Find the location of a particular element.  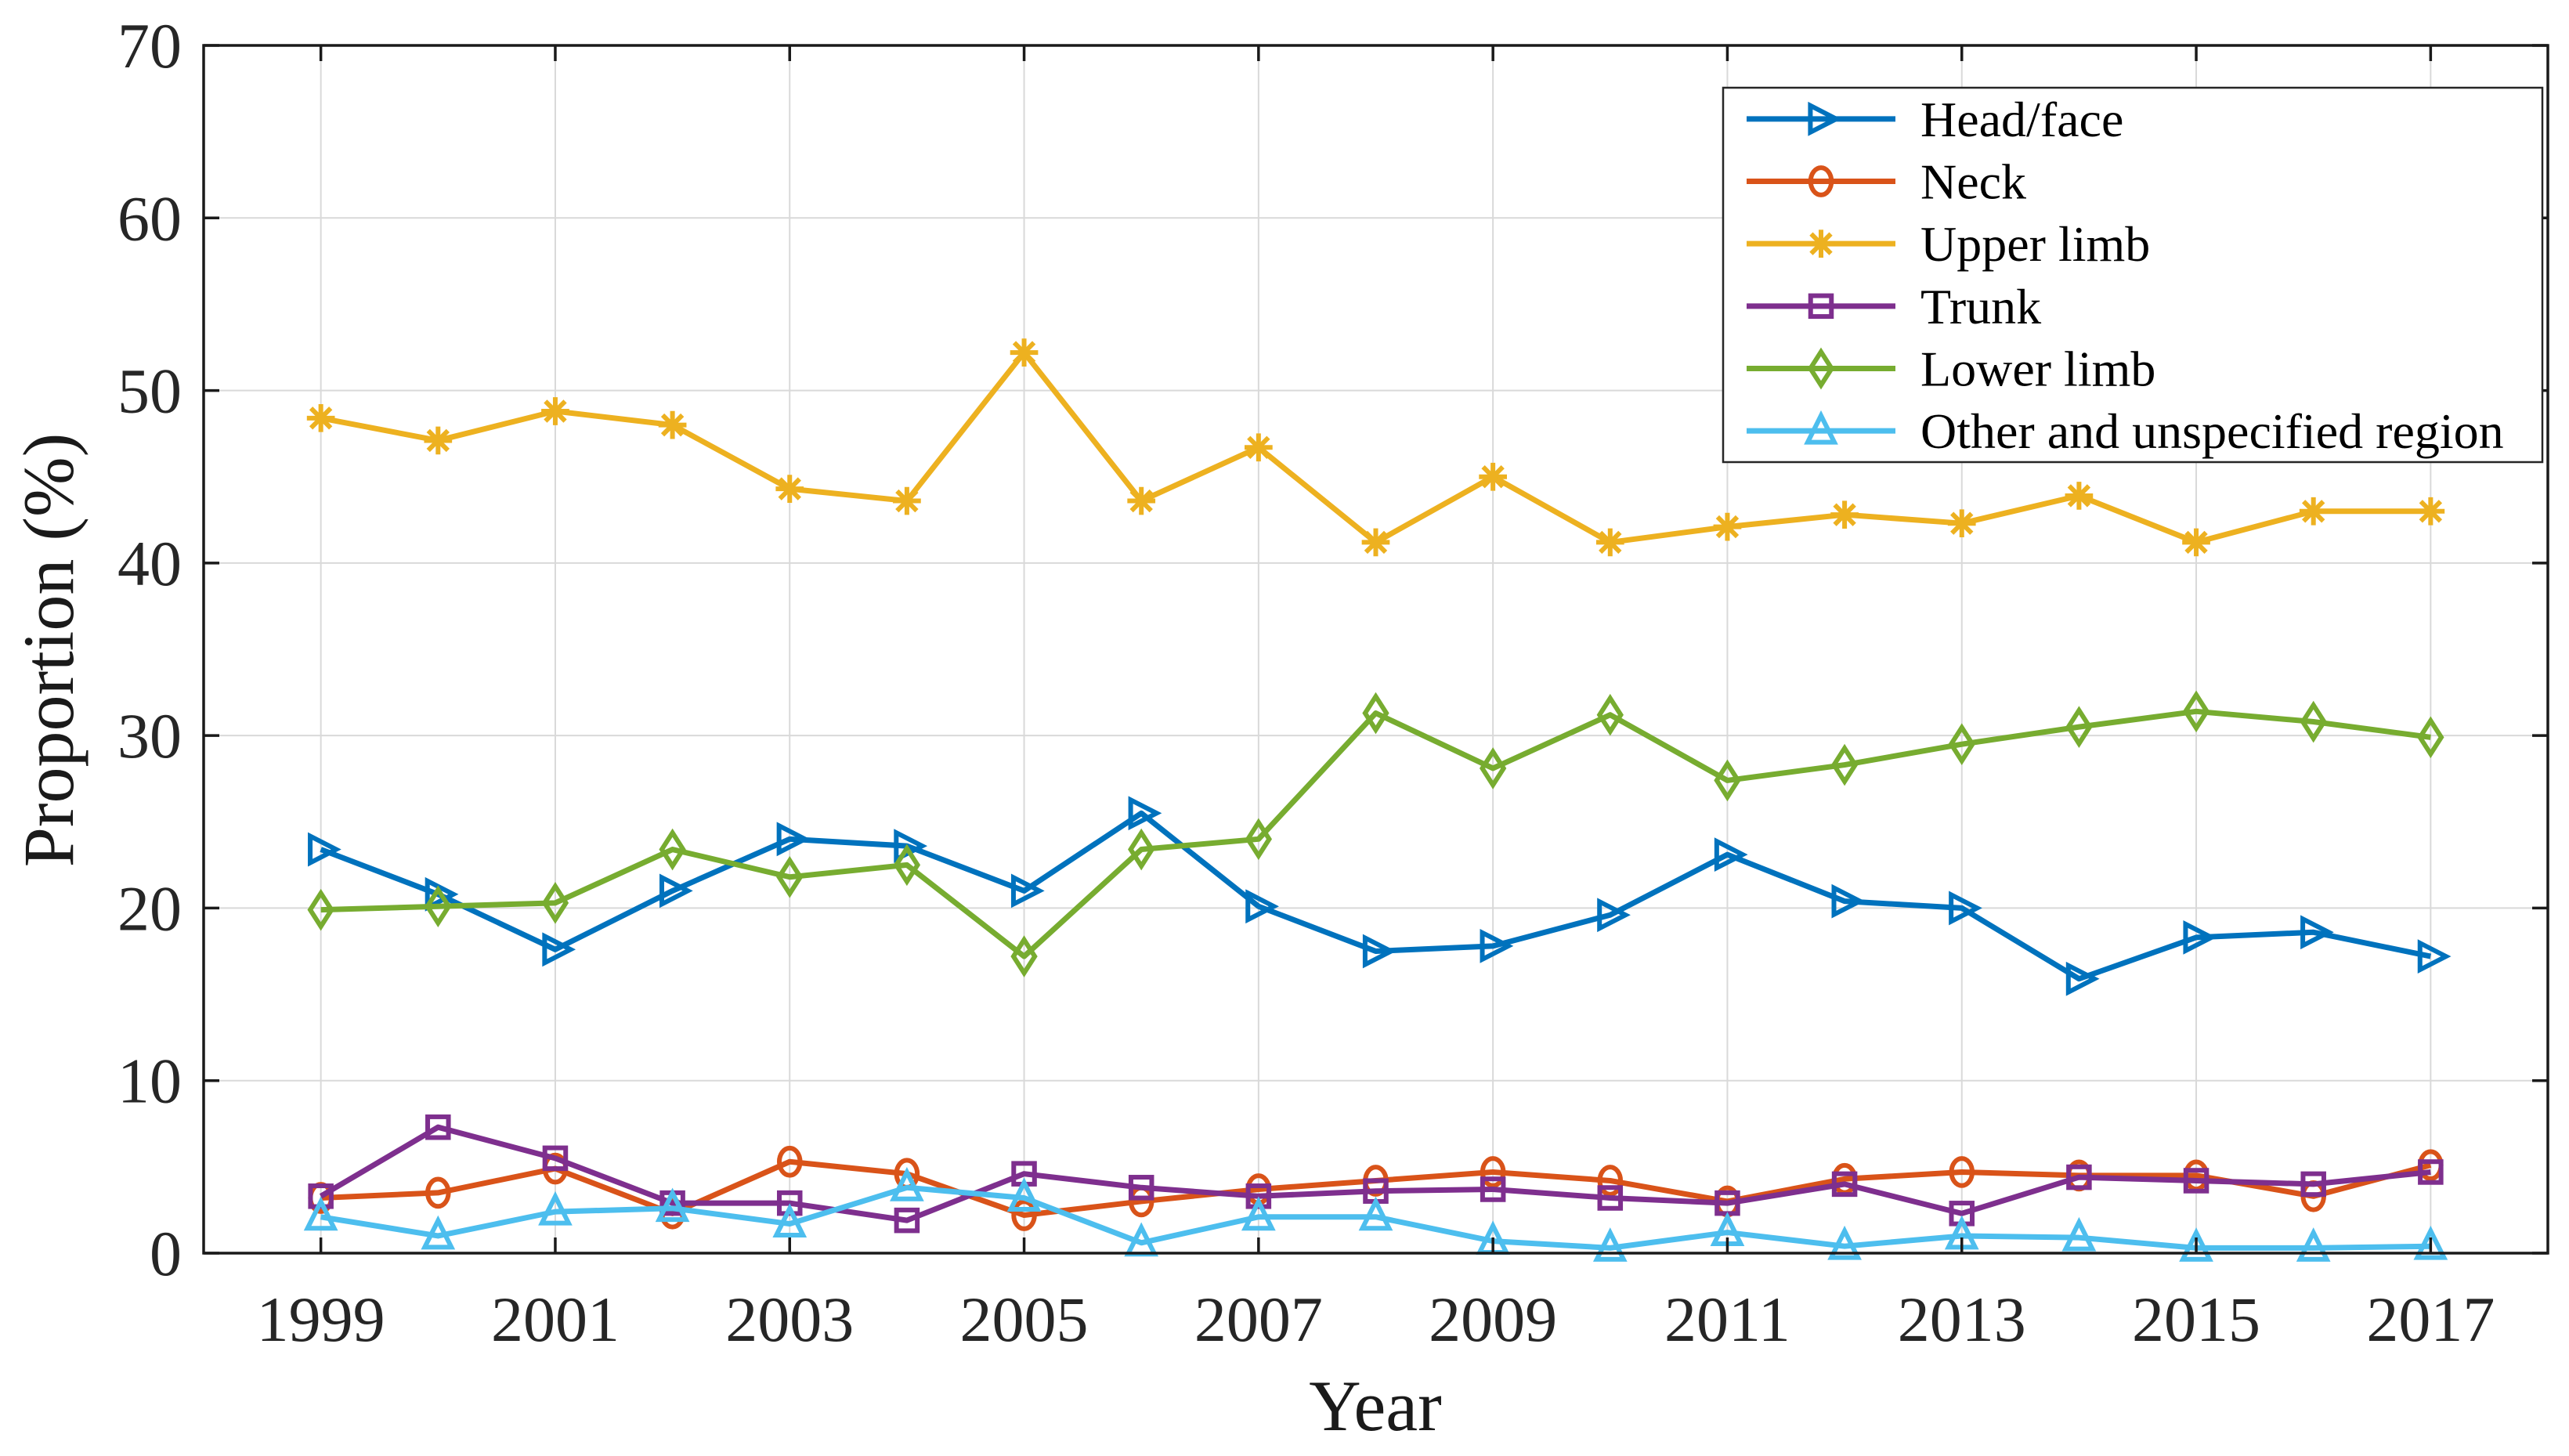

x-tick-label: 2011 is located at coordinates (1727, 1319).